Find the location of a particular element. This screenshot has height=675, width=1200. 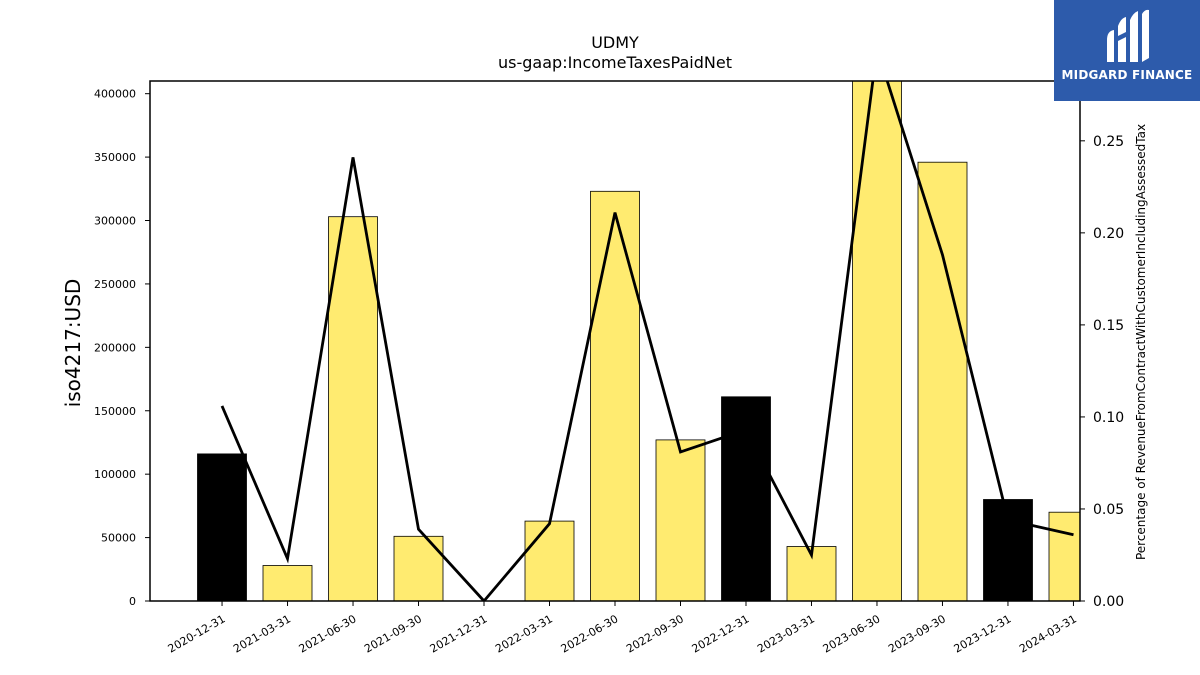

x-tick-label: 2021-03-31 is located at coordinates (262, 633).